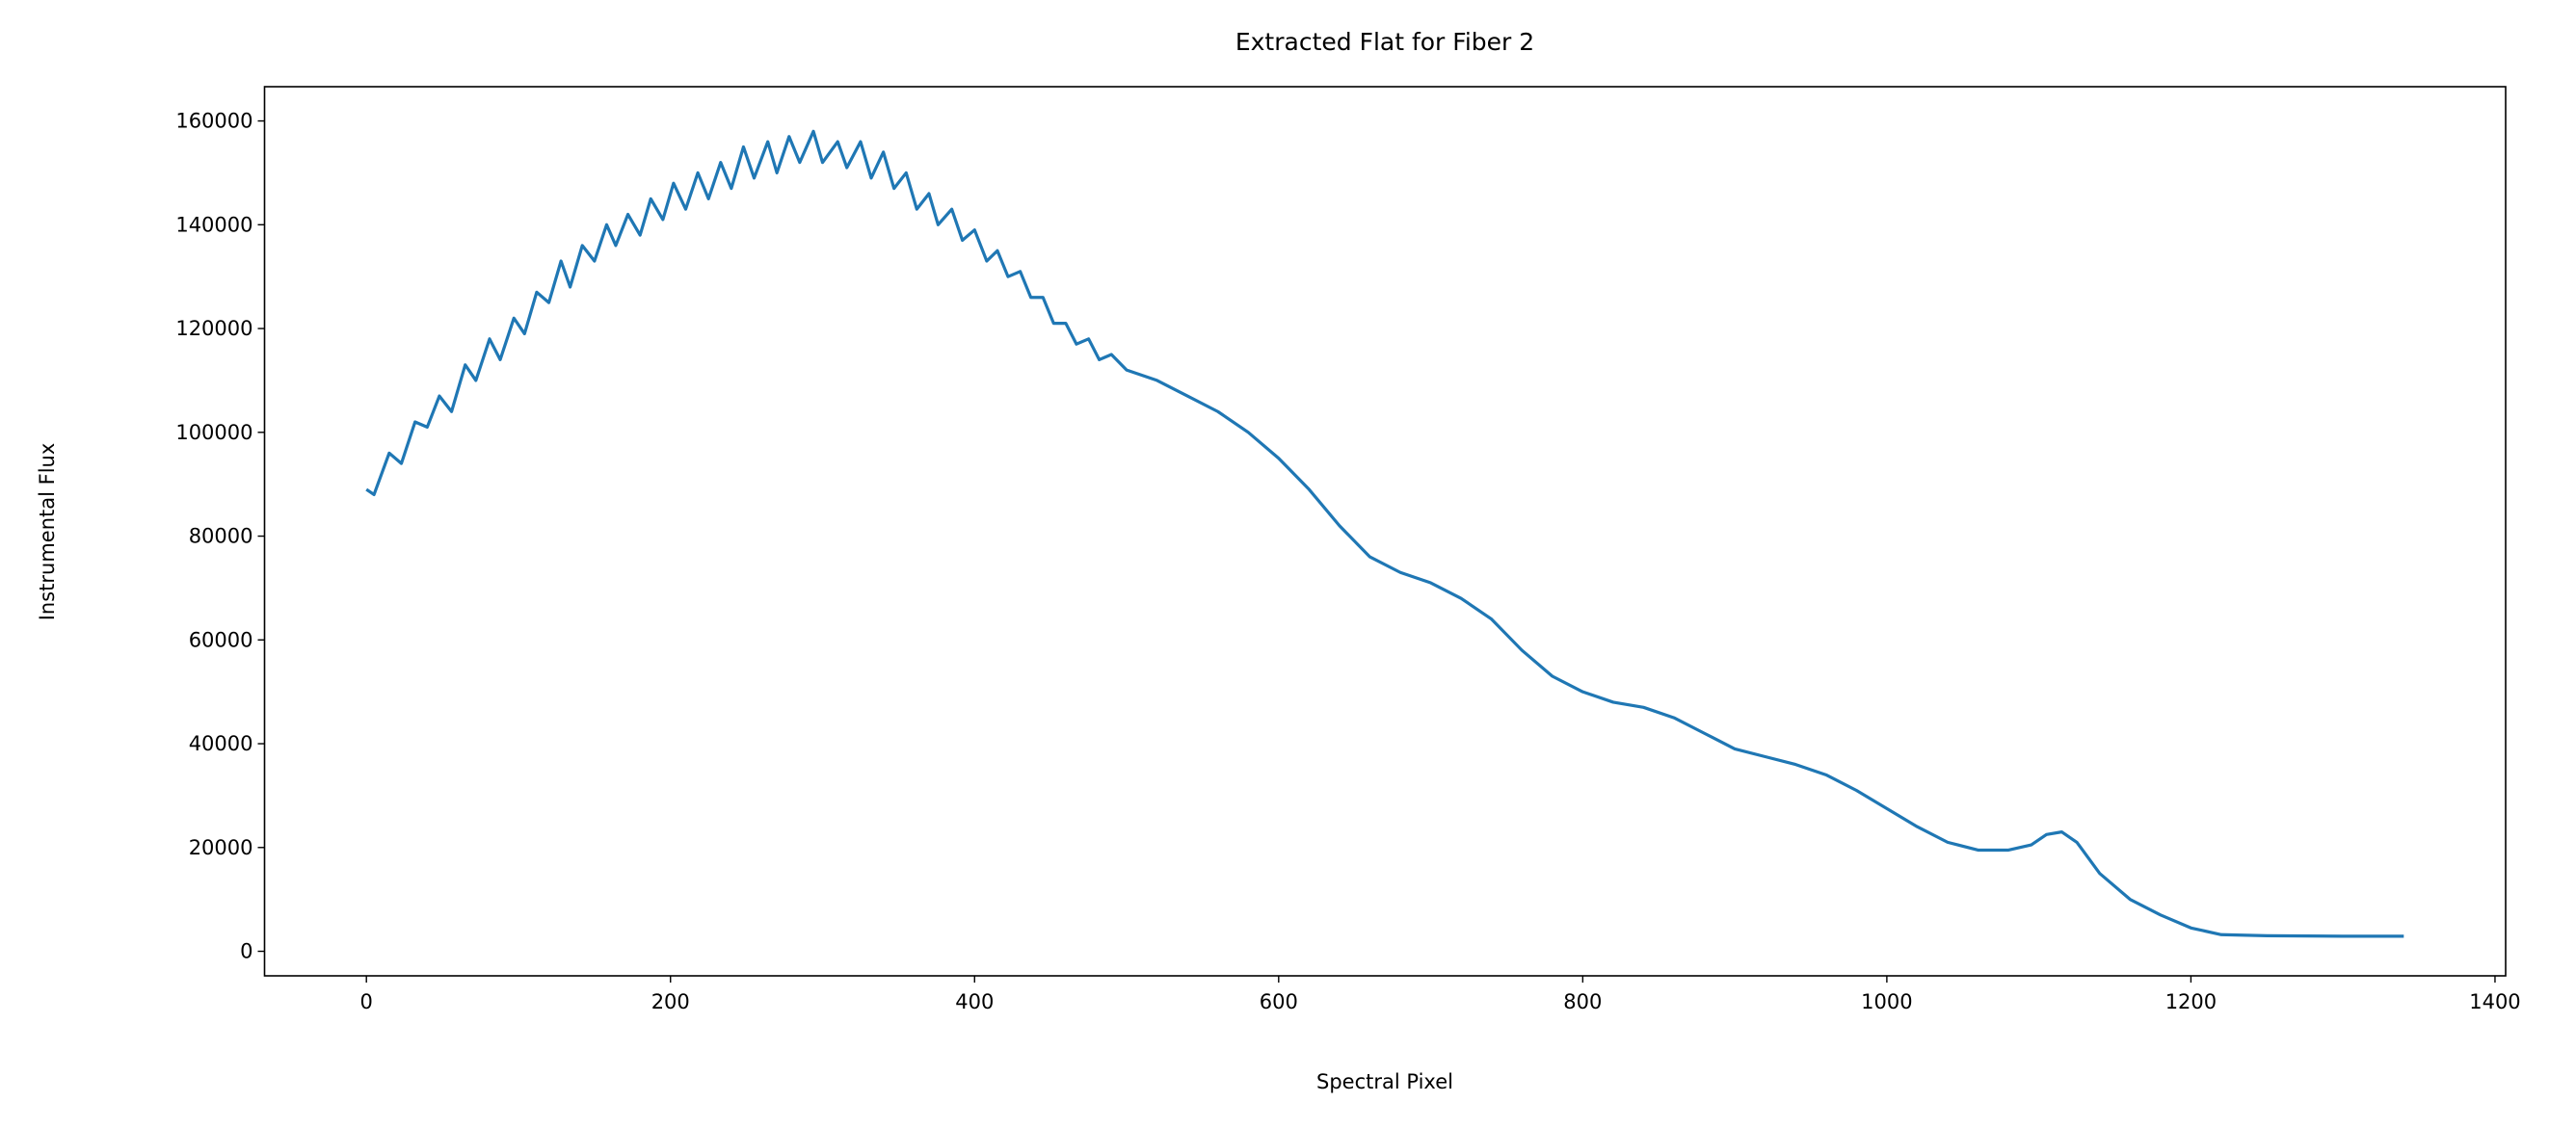 Image resolution: width=2576 pixels, height=1129 pixels. Describe the element at coordinates (1384, 1081) in the screenshot. I see `x-axis-label: Spectral Pixel` at that location.